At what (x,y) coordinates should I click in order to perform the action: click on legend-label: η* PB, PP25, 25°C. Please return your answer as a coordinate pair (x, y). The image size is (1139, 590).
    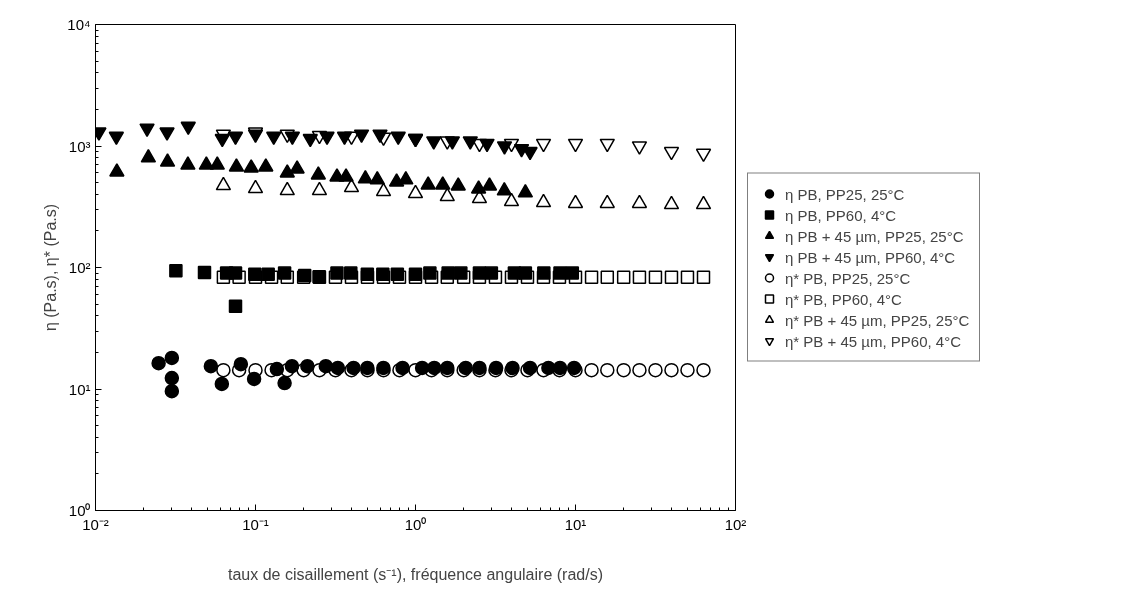
    Looking at the image, I should click on (848, 277).